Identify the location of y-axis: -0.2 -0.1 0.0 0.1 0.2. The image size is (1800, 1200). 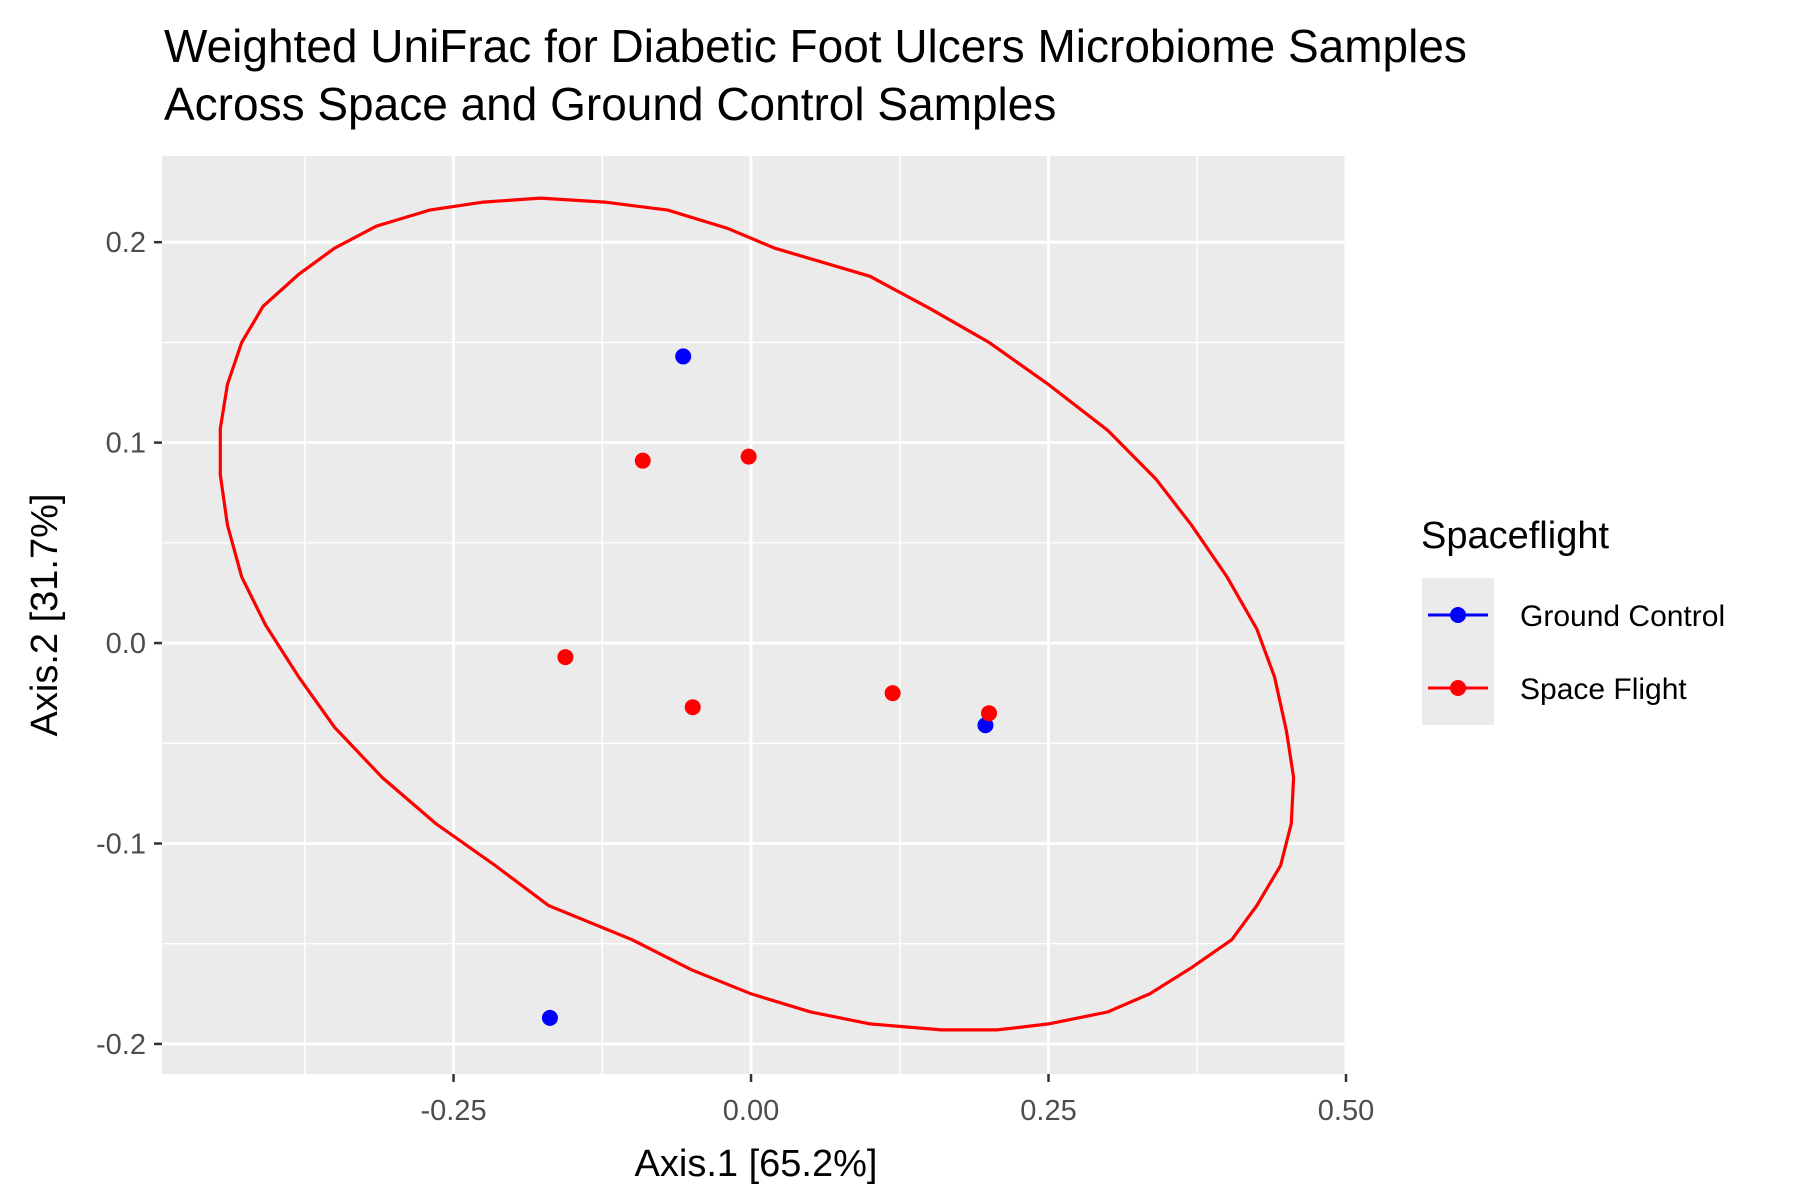
(129, 644).